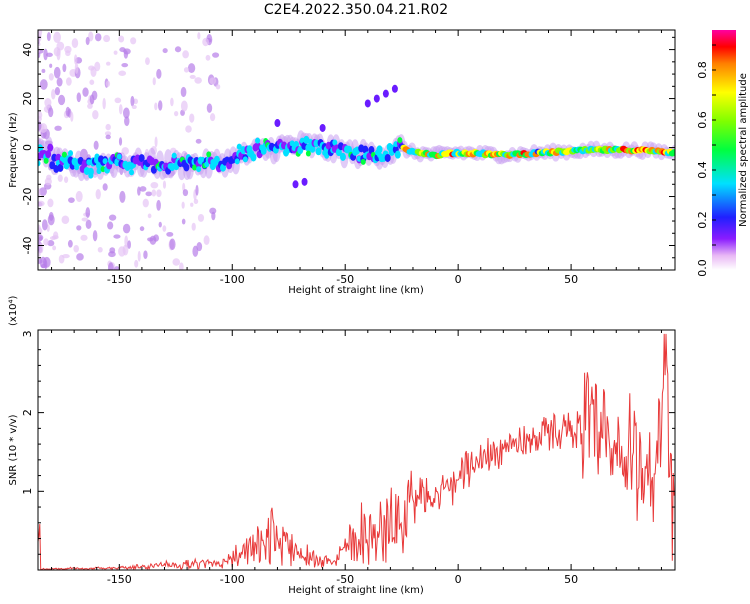  Describe the element at coordinates (13, 150) in the screenshot. I see `spectrogram-y-label: Frequency (Hz)` at that location.